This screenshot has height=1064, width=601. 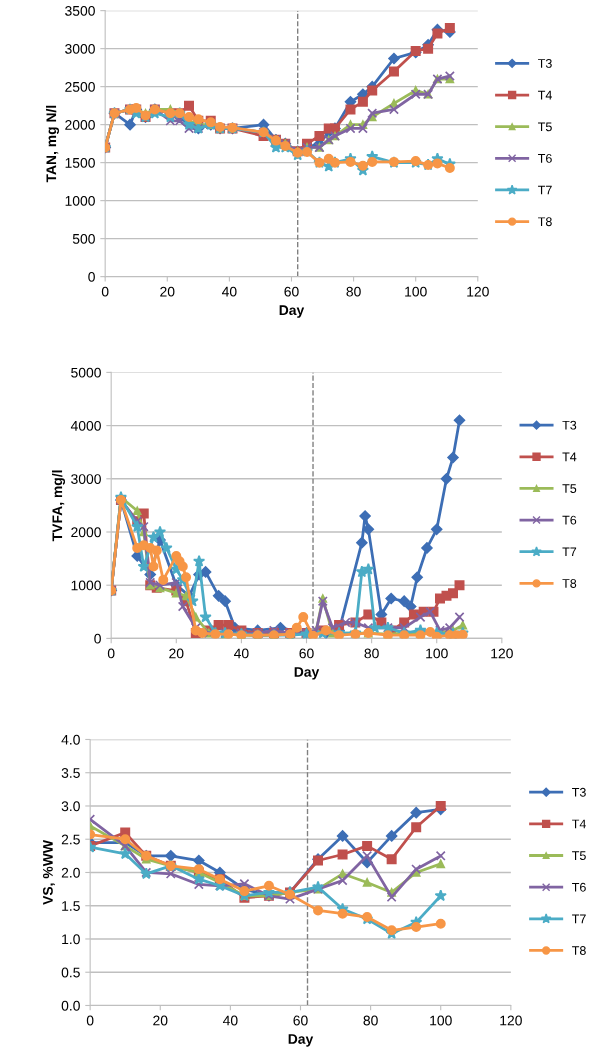 What do you see at coordinates (70, 806) in the screenshot?
I see `y-tick-label: 3.0` at bounding box center [70, 806].